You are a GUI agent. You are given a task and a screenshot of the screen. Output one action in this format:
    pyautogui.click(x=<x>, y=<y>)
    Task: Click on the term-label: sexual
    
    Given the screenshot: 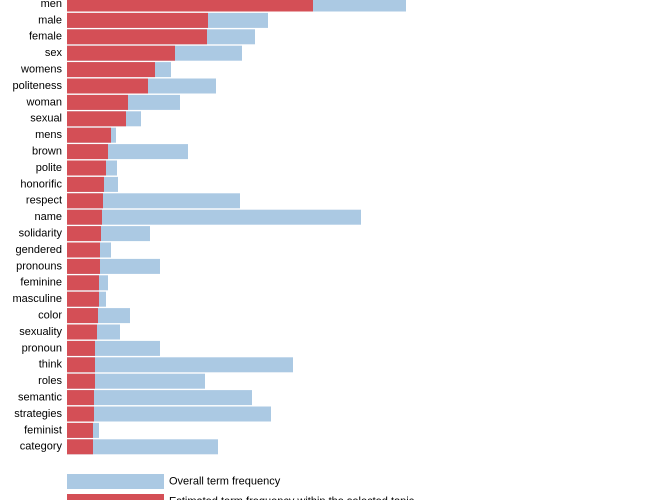 What is the action you would take?
    pyautogui.click(x=46, y=119)
    